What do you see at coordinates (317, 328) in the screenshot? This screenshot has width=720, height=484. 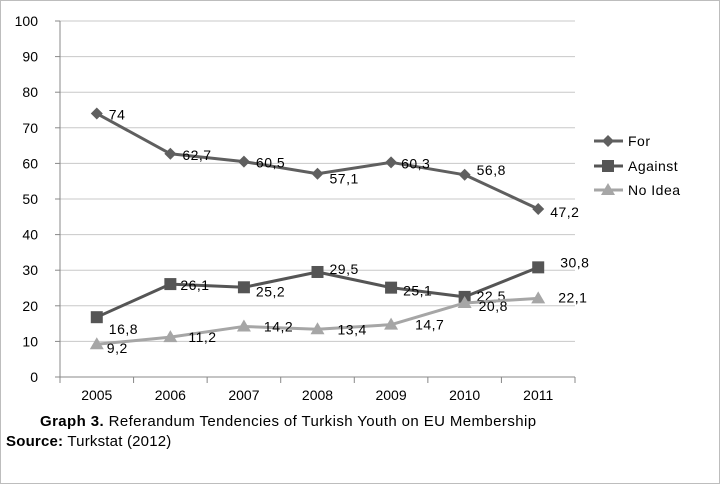 I see `data-point-no-idea-2008` at bounding box center [317, 328].